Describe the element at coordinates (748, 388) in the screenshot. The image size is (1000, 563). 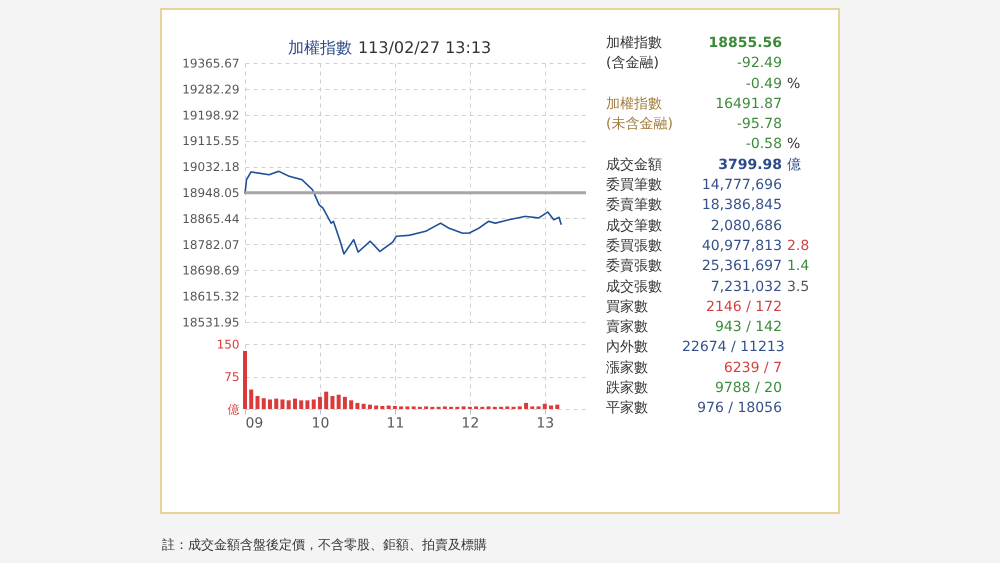
I see `text: 9788 / 20` at that location.